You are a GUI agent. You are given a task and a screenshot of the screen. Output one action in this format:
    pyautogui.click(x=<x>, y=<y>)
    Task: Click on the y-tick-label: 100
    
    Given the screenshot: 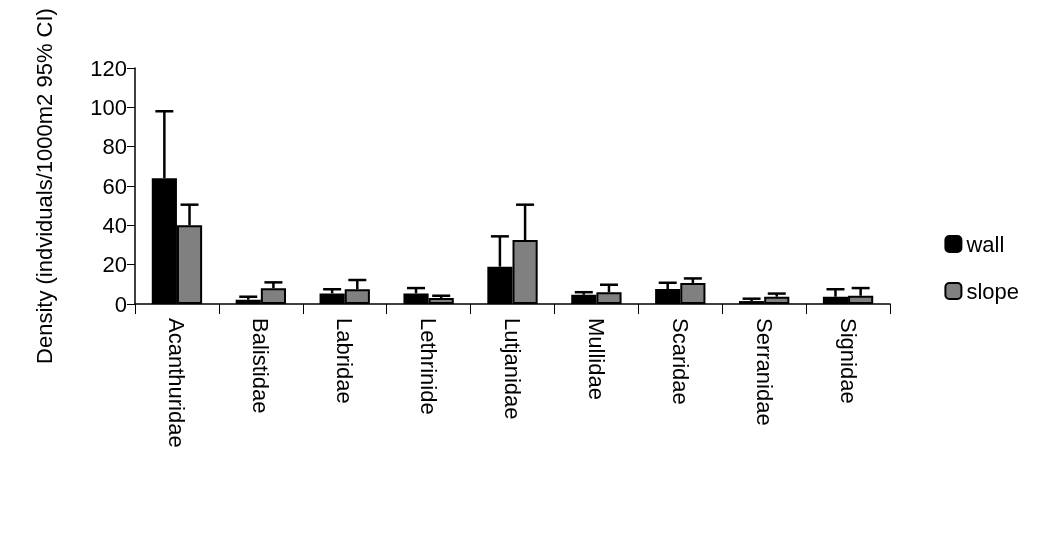 What is the action you would take?
    pyautogui.click(x=108, y=107)
    